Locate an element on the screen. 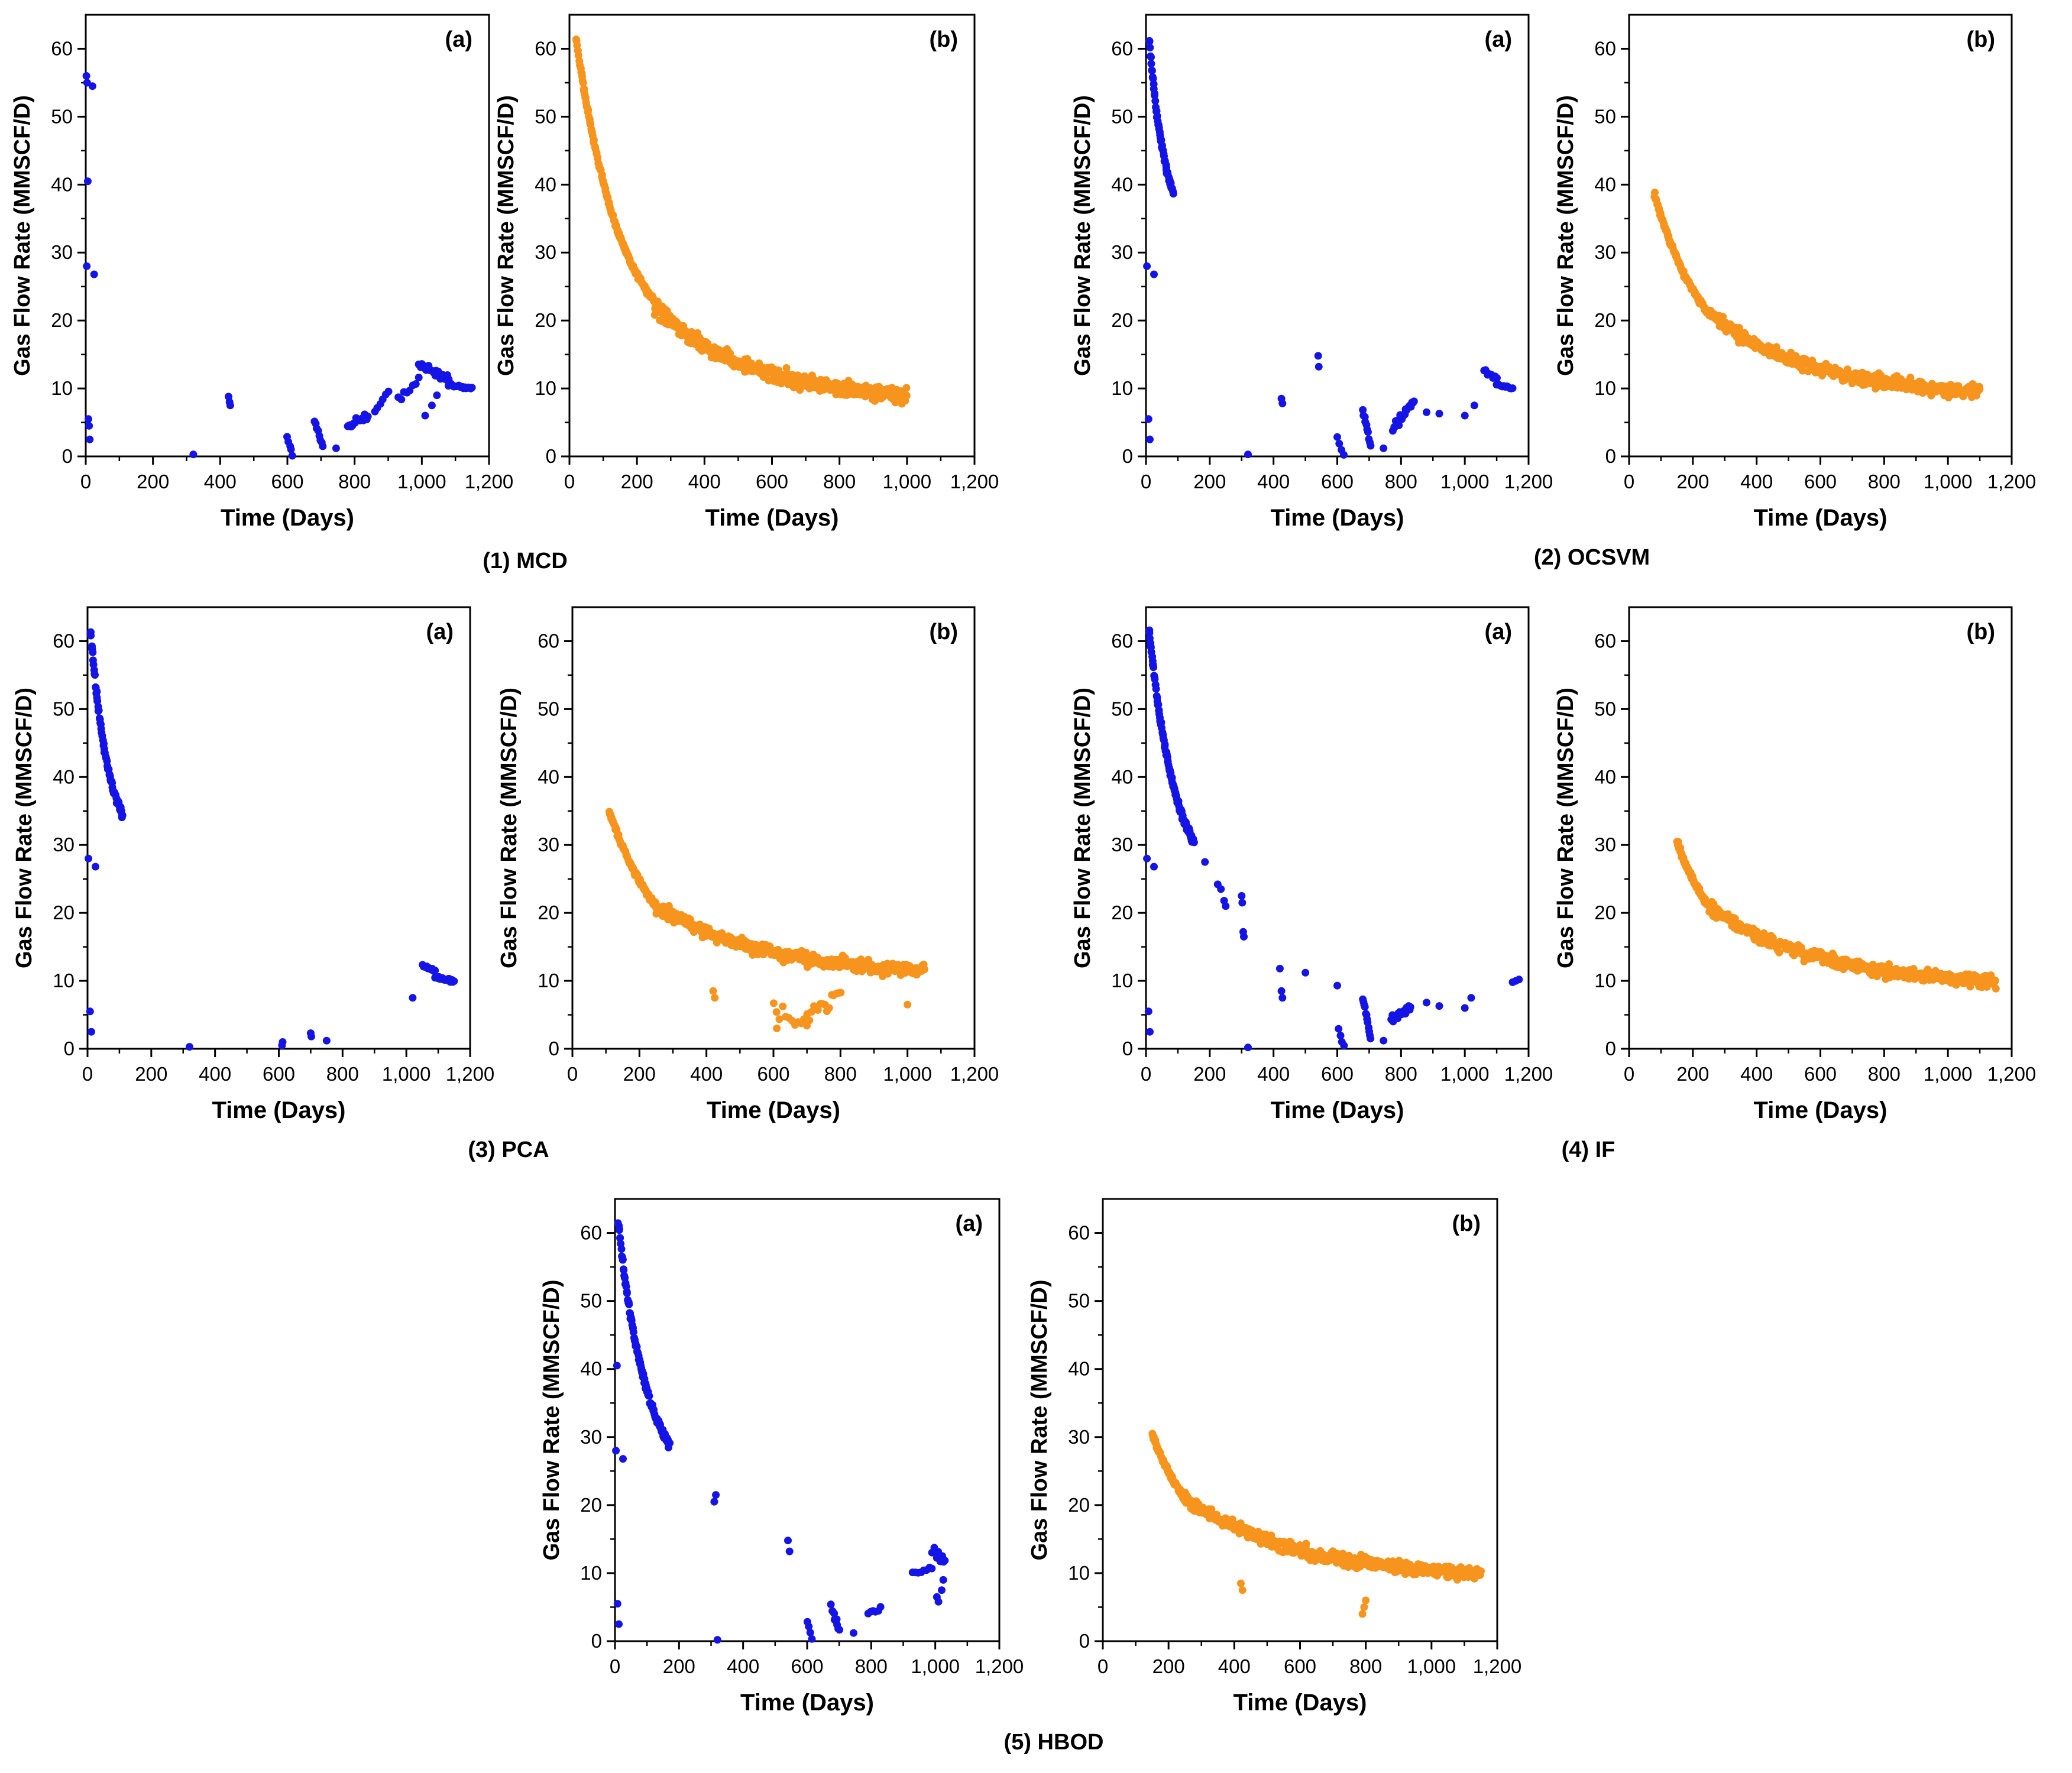 The width and height of the screenshot is (2072, 1773). chart-hbod-b-xtick-label: 1,000 is located at coordinates (1431, 1666).